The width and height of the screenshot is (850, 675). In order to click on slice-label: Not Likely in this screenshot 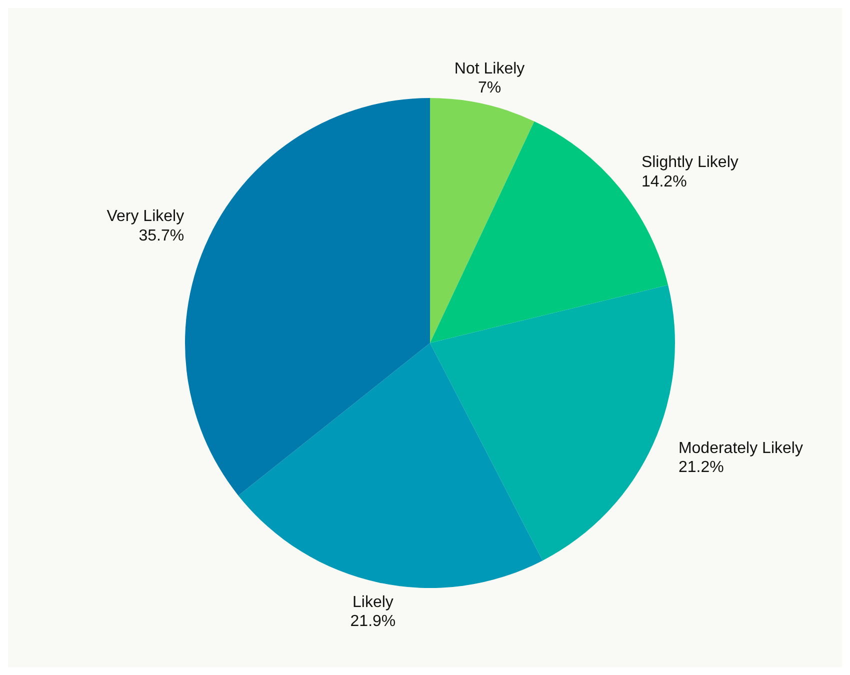, I will do `click(489, 69)`.